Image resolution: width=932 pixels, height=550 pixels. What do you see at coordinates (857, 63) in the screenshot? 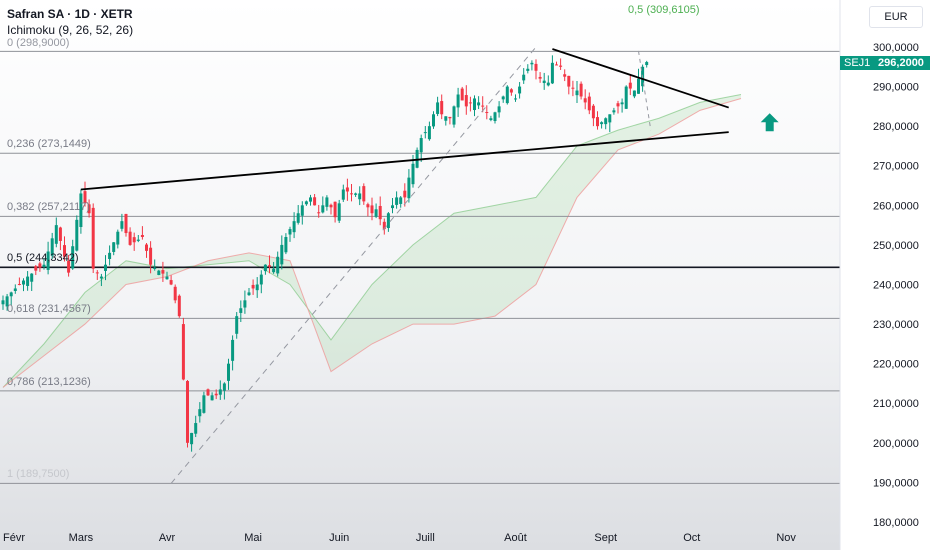
I see `symbol-tag: SEJ1` at bounding box center [857, 63].